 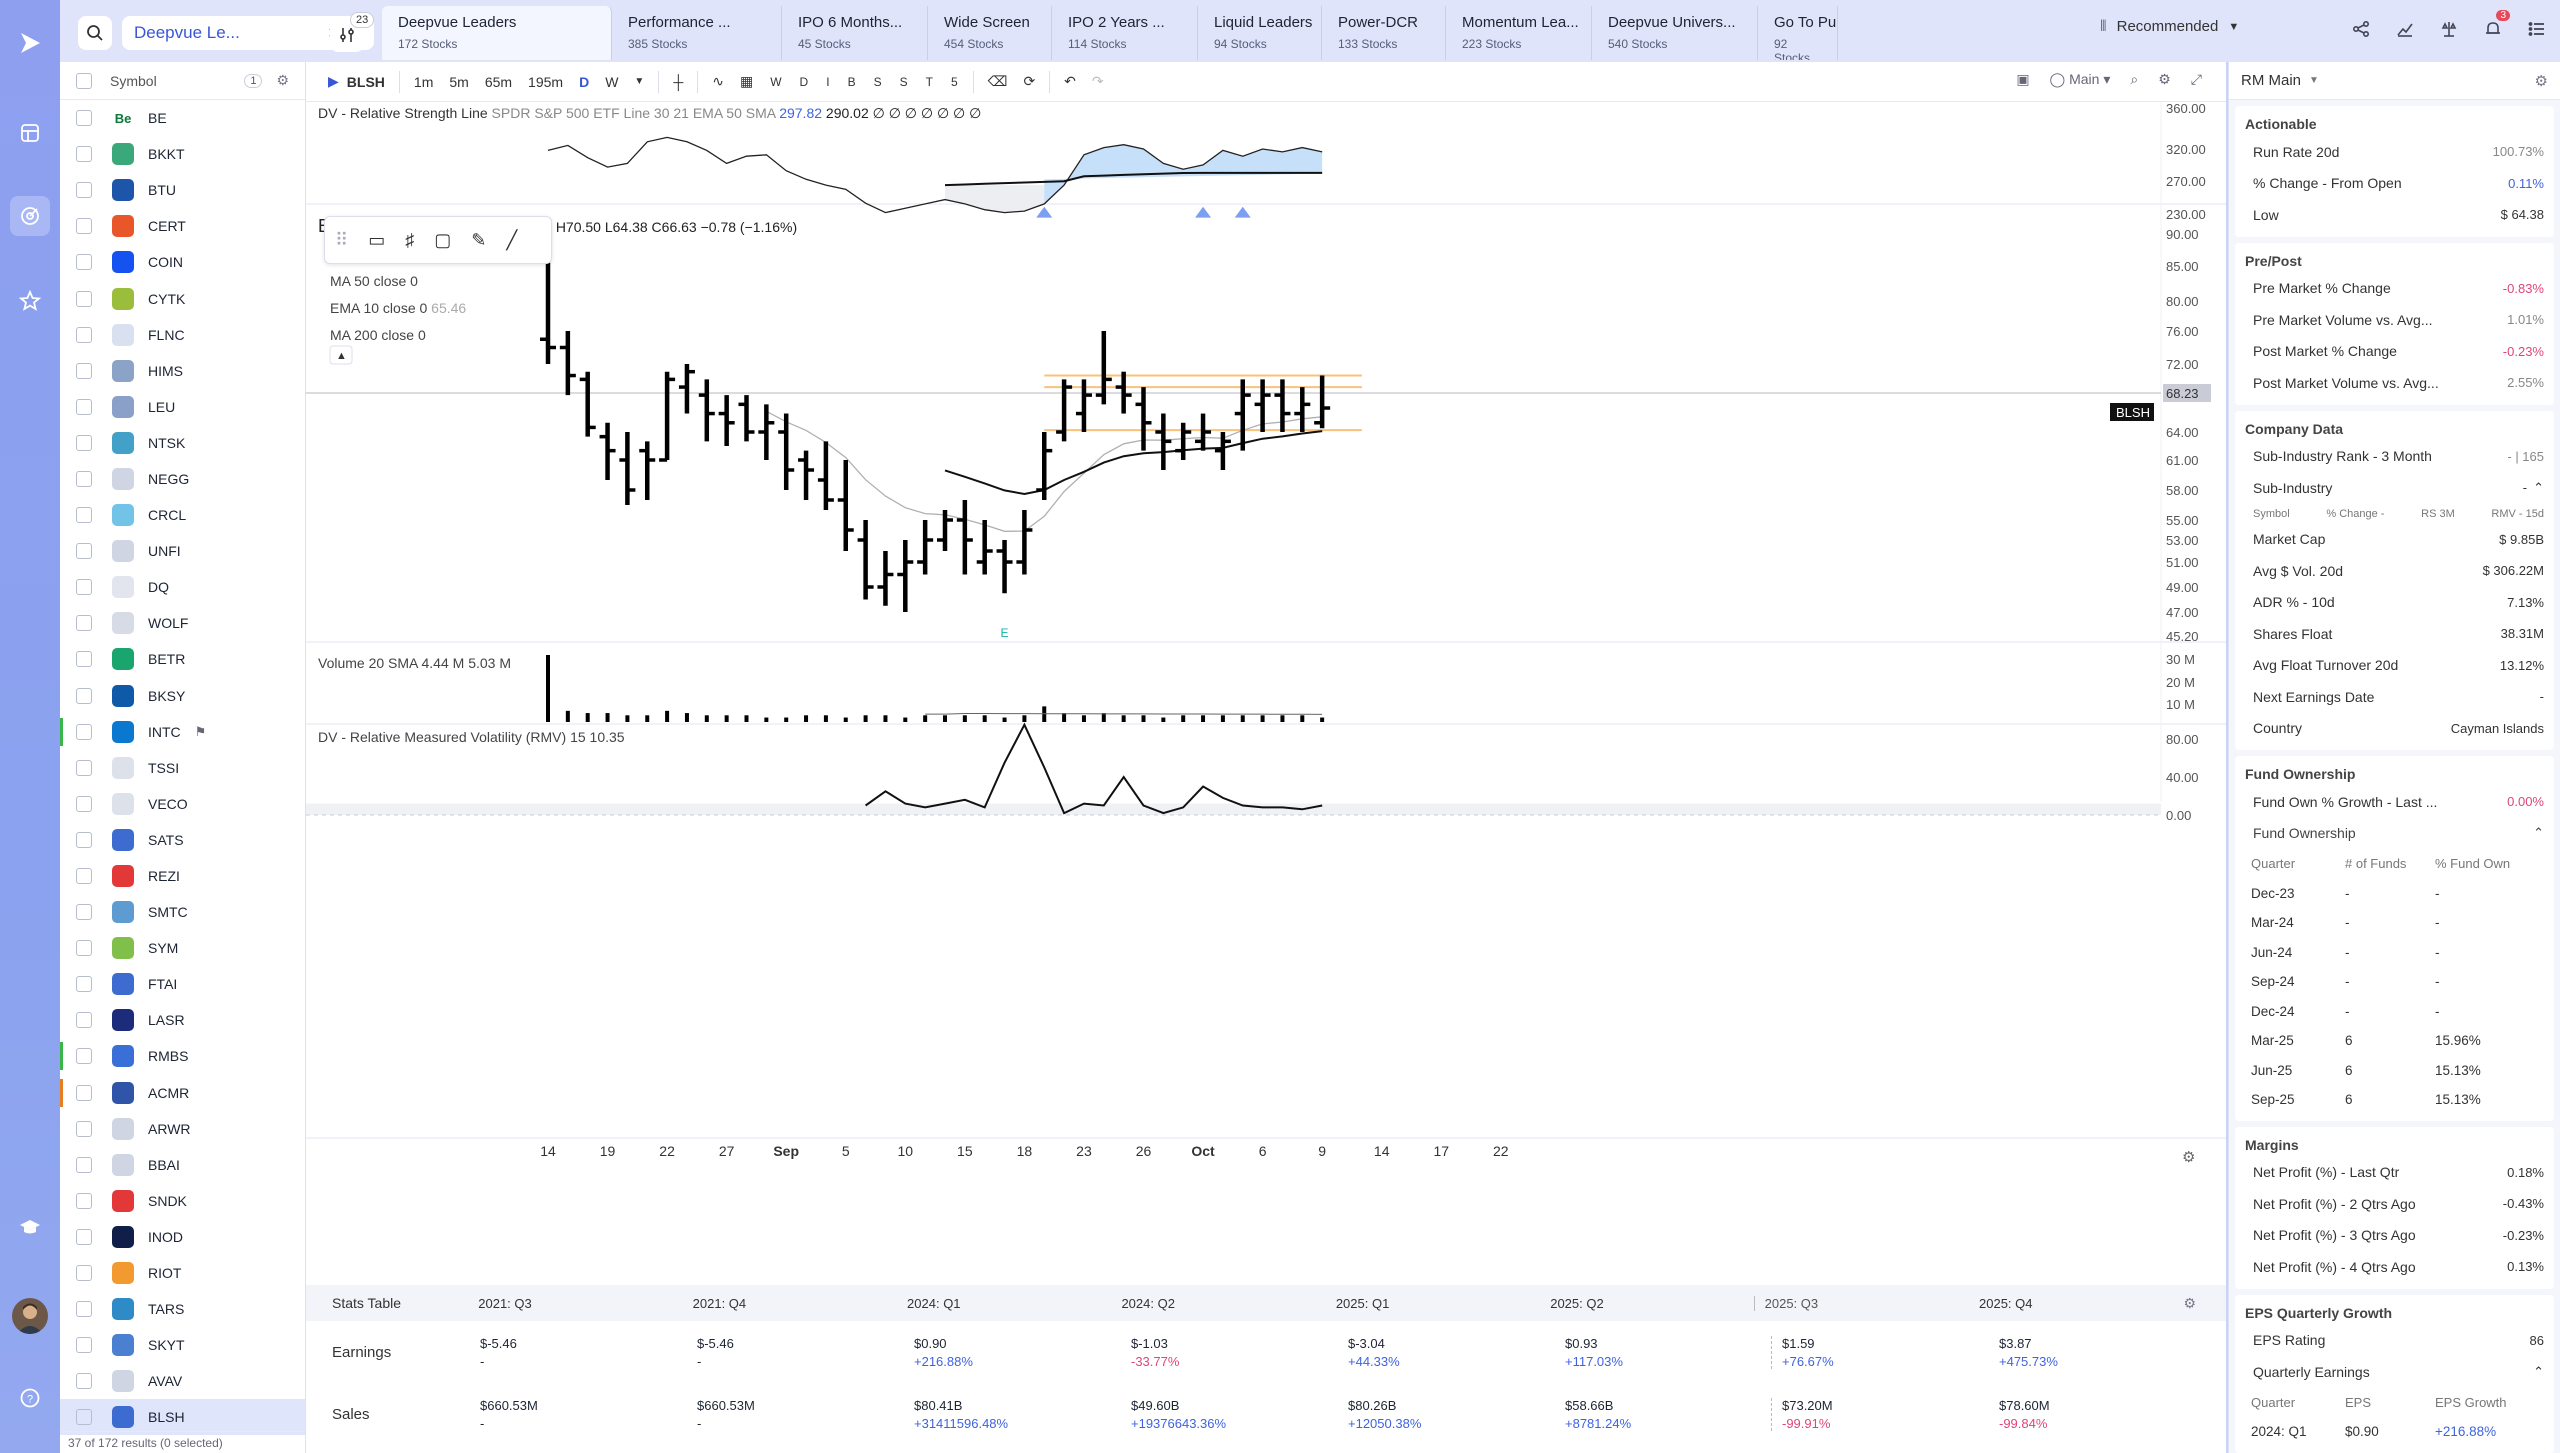 What do you see at coordinates (2405, 29) in the screenshot?
I see `chart-icon` at bounding box center [2405, 29].